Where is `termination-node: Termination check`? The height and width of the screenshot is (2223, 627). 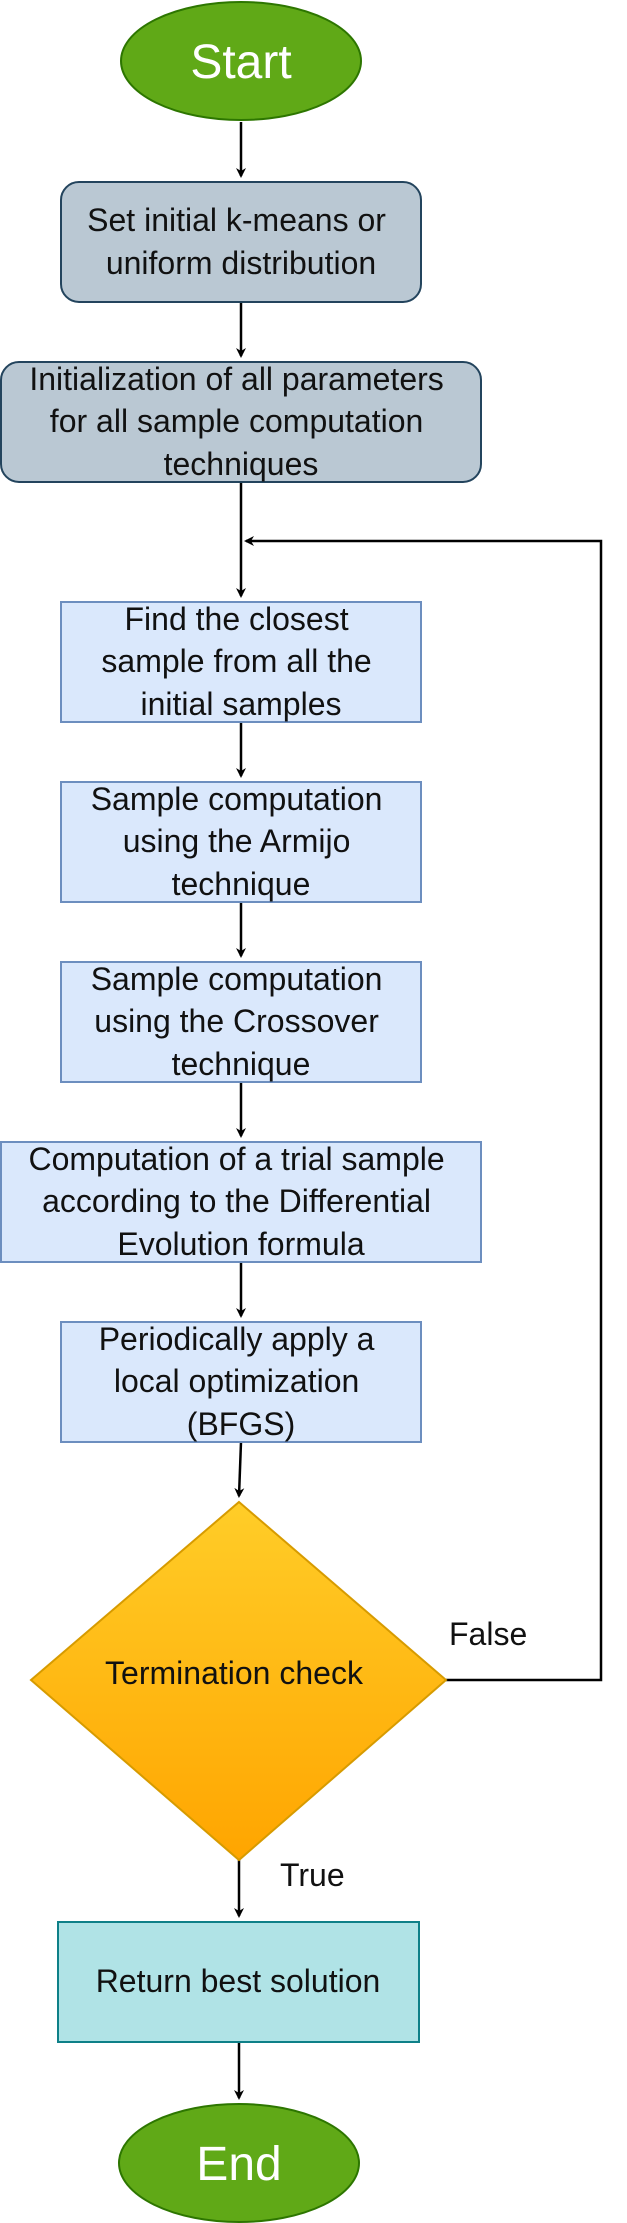
termination-node: Termination check is located at coordinates (238, 1681).